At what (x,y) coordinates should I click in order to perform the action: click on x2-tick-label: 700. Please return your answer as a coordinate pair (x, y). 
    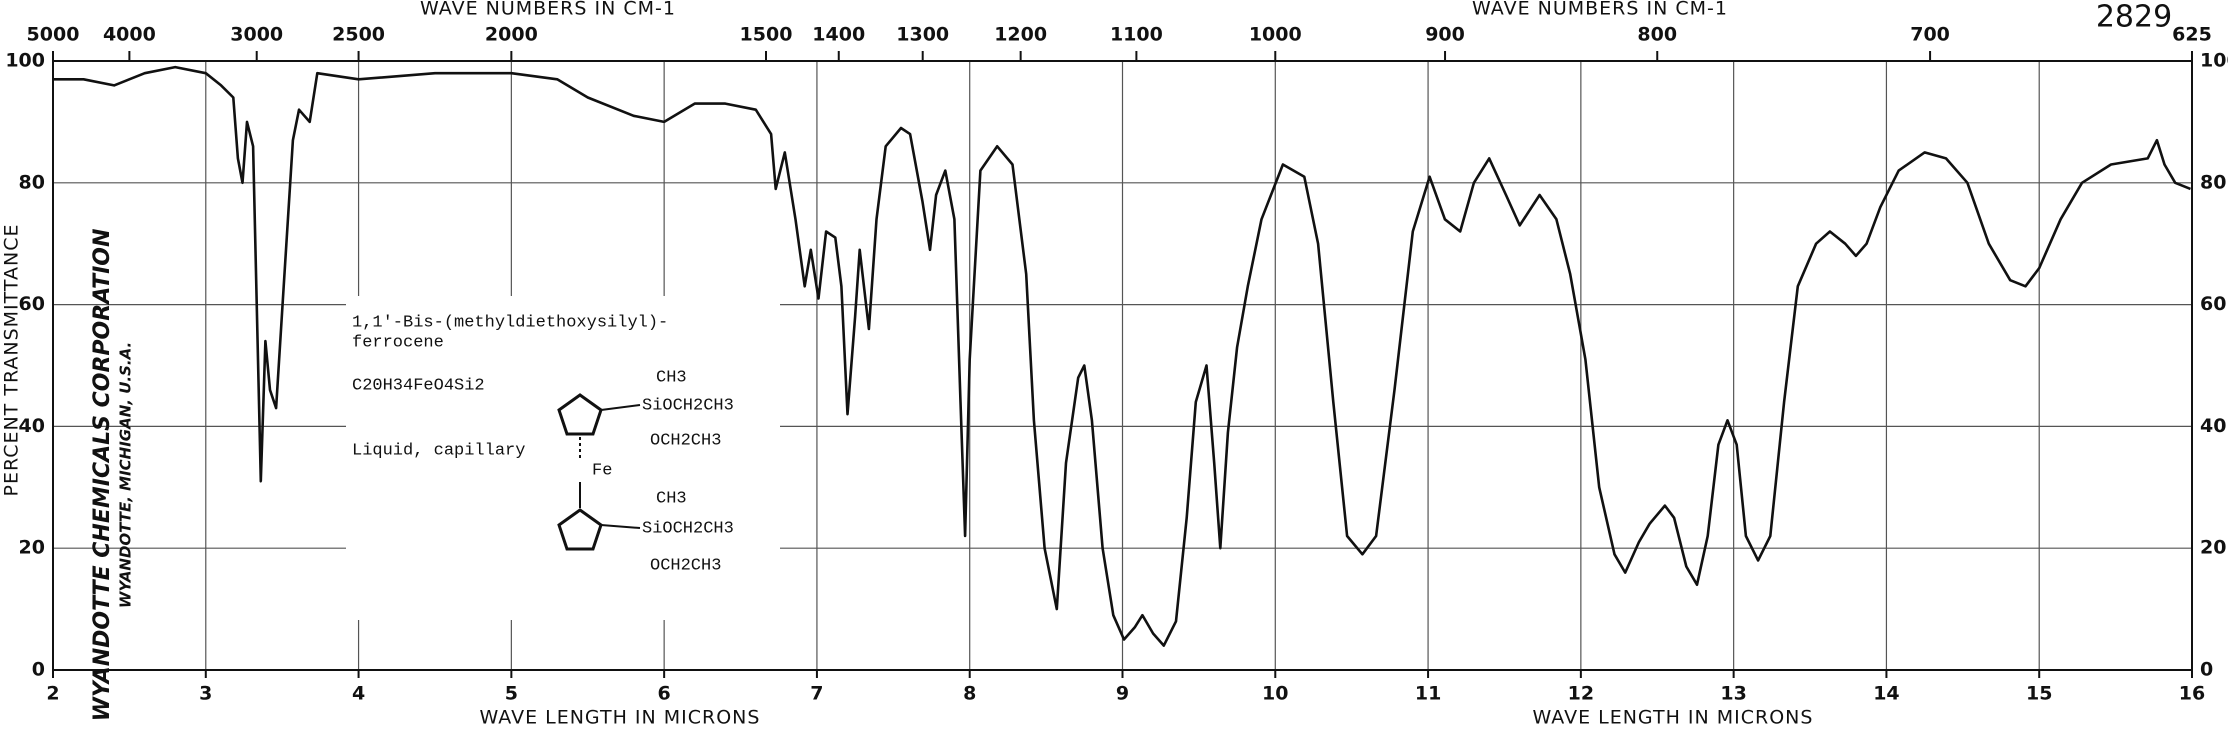
    Looking at the image, I should click on (1930, 35).